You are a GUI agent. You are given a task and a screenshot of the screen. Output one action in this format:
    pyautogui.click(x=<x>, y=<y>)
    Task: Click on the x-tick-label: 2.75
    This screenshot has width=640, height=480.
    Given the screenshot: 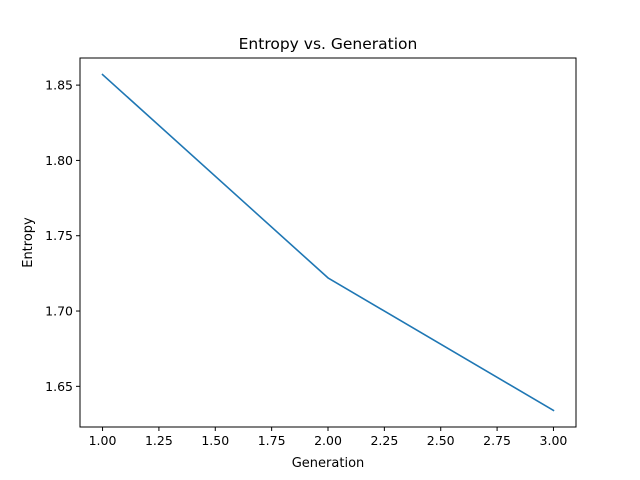 What is the action you would take?
    pyautogui.click(x=497, y=440)
    